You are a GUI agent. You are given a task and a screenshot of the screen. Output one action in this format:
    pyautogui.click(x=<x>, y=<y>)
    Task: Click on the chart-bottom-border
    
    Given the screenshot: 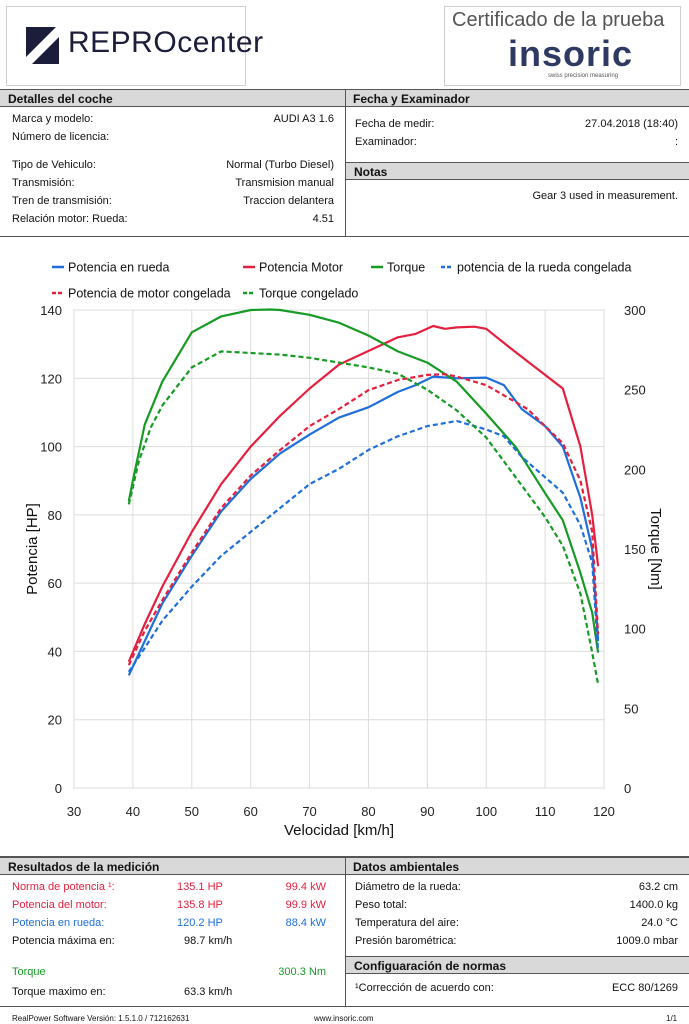 What is the action you would take?
    pyautogui.click(x=344, y=856)
    